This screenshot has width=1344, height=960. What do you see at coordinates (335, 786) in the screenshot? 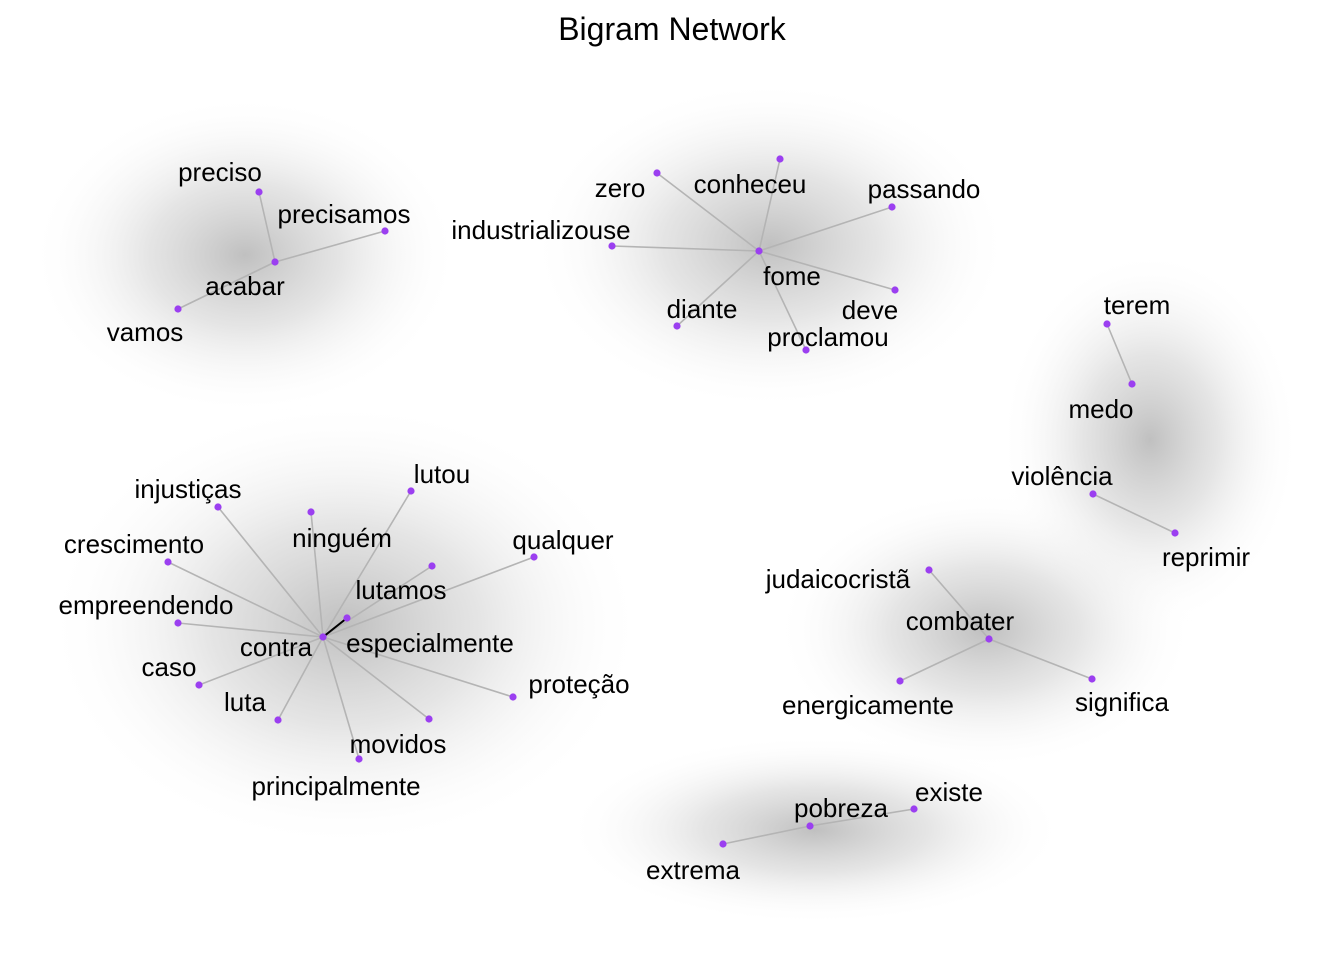
I see `node-label-principalmente: principalmente` at bounding box center [335, 786].